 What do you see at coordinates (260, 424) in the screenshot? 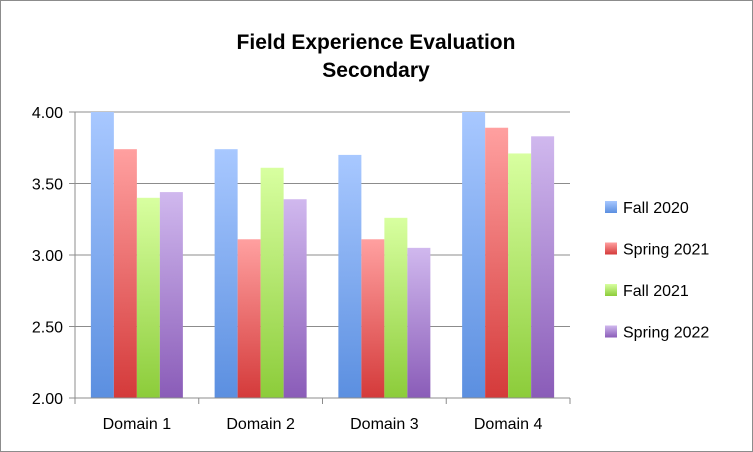
I see `x-tick-label: Domain 2` at bounding box center [260, 424].